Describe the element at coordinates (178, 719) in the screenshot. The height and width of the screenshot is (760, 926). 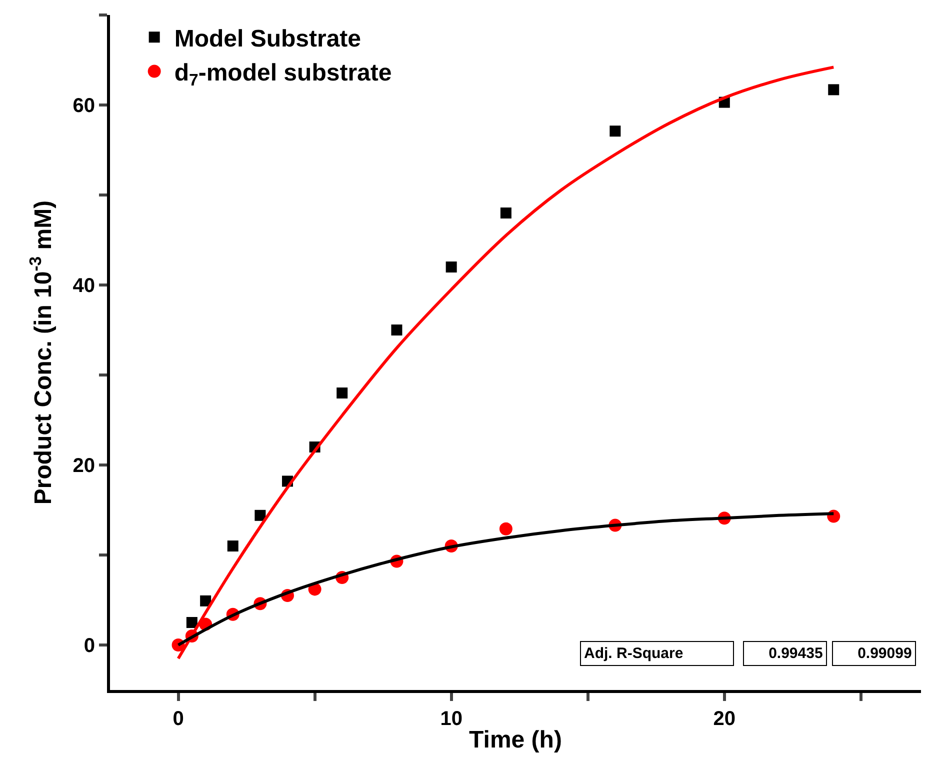
I see `x-tick-label: 0` at that location.